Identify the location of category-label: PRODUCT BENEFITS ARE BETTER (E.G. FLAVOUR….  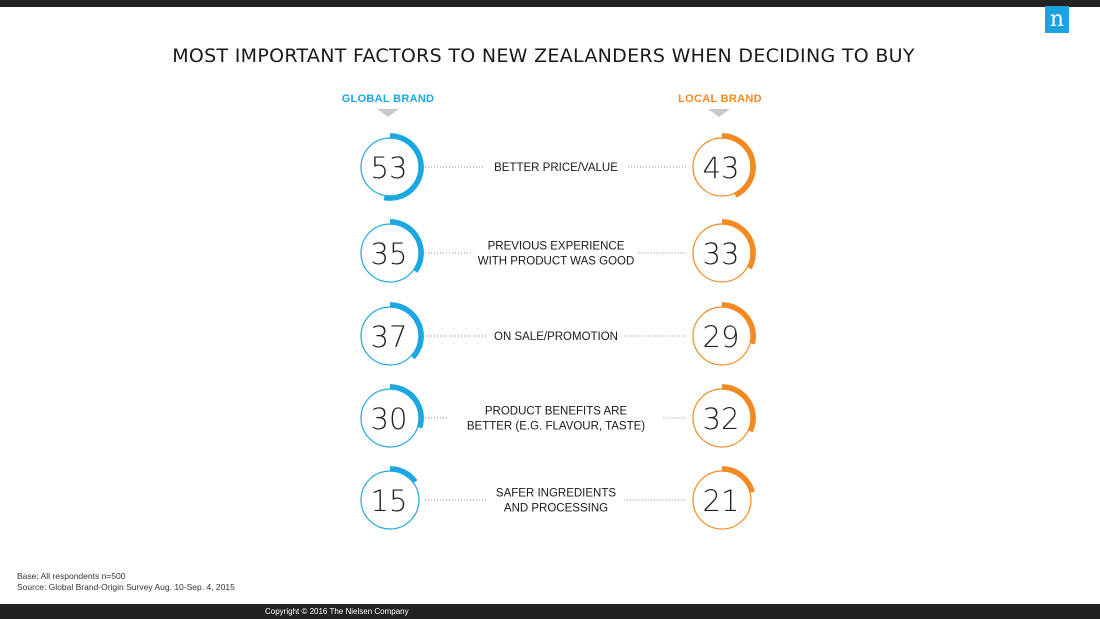
(556, 419).